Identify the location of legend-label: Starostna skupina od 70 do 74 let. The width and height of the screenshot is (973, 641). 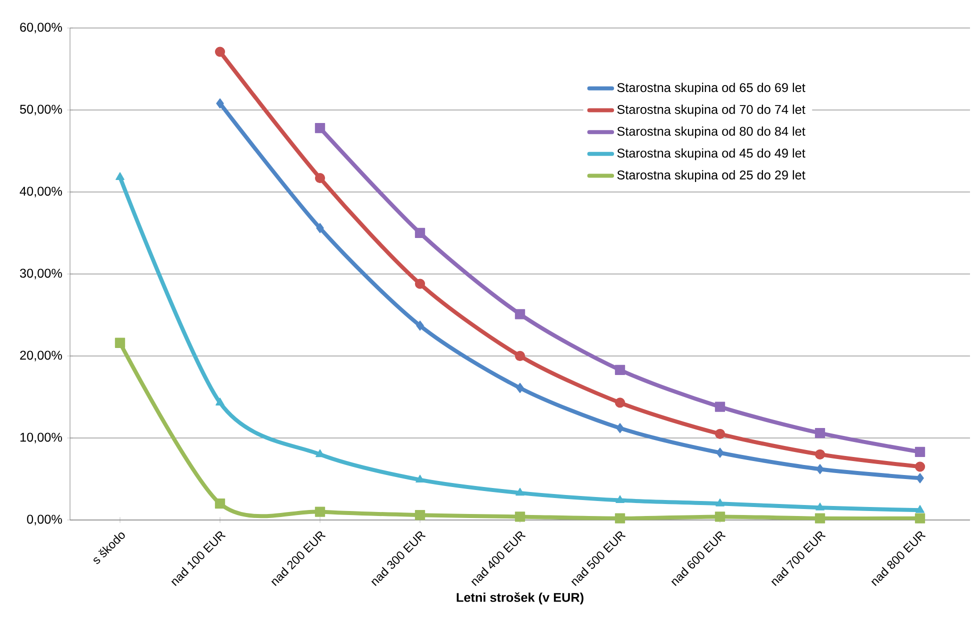
(711, 110).